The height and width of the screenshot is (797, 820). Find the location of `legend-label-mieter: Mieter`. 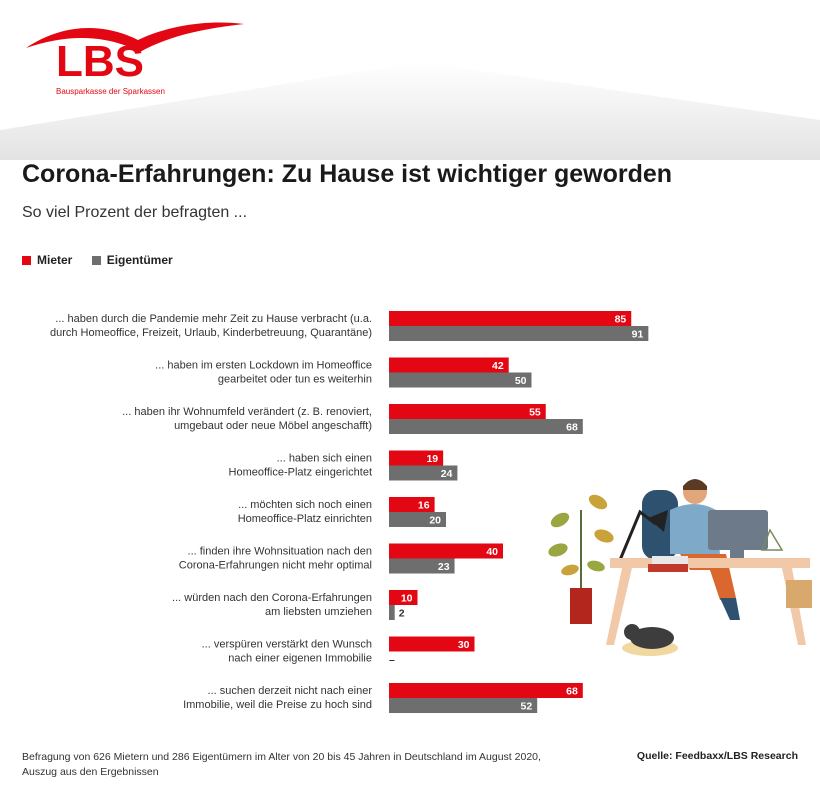

legend-label-mieter: Mieter is located at coordinates (55, 260).